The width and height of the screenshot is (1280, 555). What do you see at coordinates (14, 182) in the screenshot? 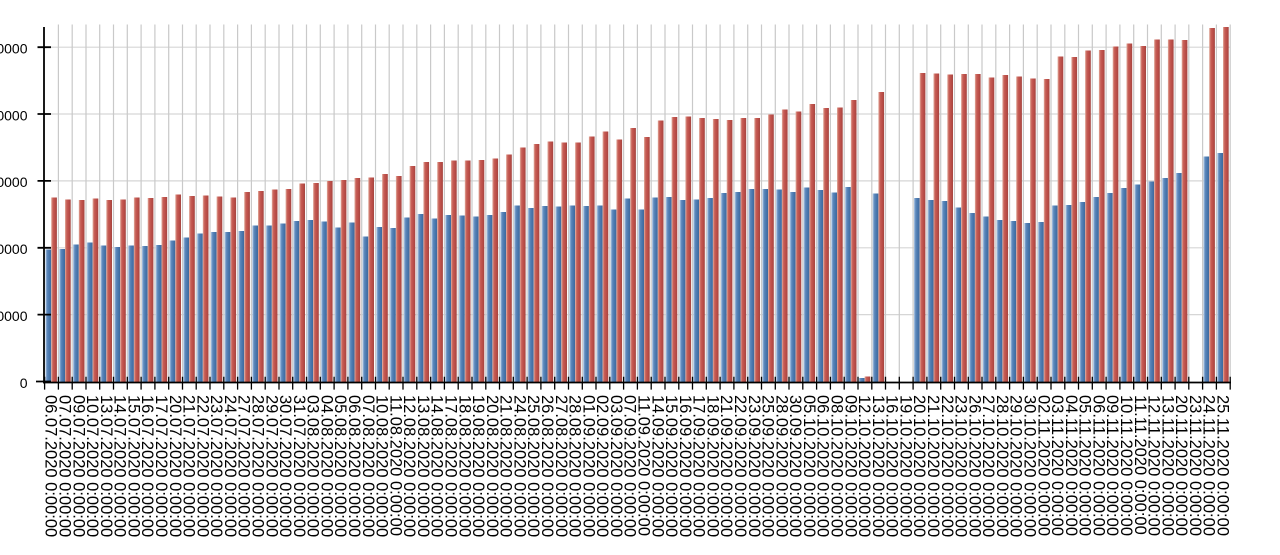
I see `svg-text: 150000` at bounding box center [14, 182].